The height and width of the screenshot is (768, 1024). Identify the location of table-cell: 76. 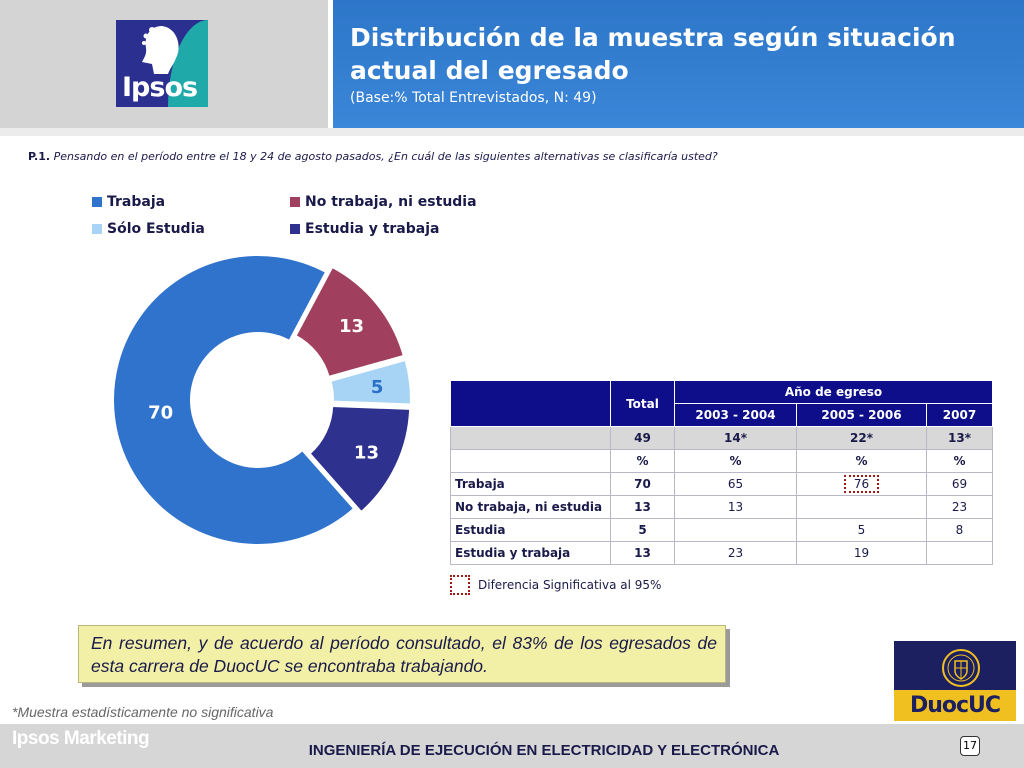
(861, 484).